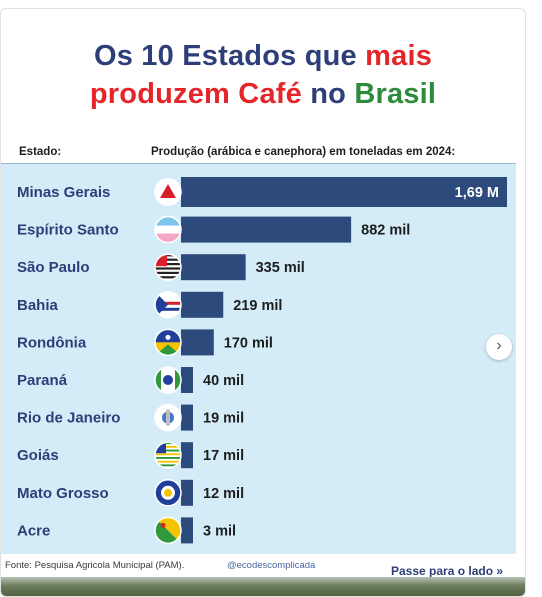 Image resolution: width=542 pixels, height=597 pixels. What do you see at coordinates (223, 494) in the screenshot?
I see `value-label: 12 mil` at bounding box center [223, 494].